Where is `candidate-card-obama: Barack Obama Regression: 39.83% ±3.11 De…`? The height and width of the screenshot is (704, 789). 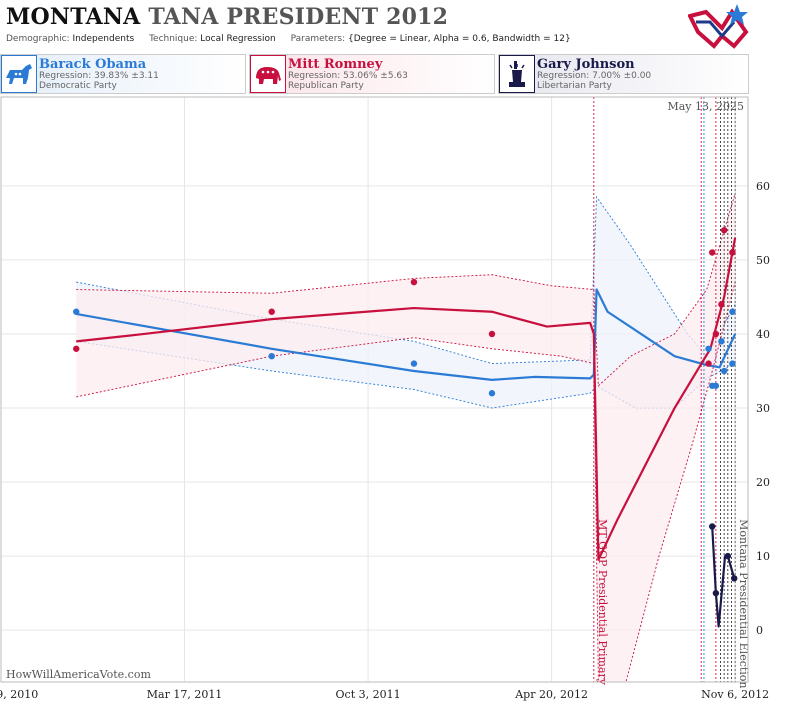
candidate-card-obama: Barack Obama Regression: 39.83% ±3.11 De… is located at coordinates (123, 74).